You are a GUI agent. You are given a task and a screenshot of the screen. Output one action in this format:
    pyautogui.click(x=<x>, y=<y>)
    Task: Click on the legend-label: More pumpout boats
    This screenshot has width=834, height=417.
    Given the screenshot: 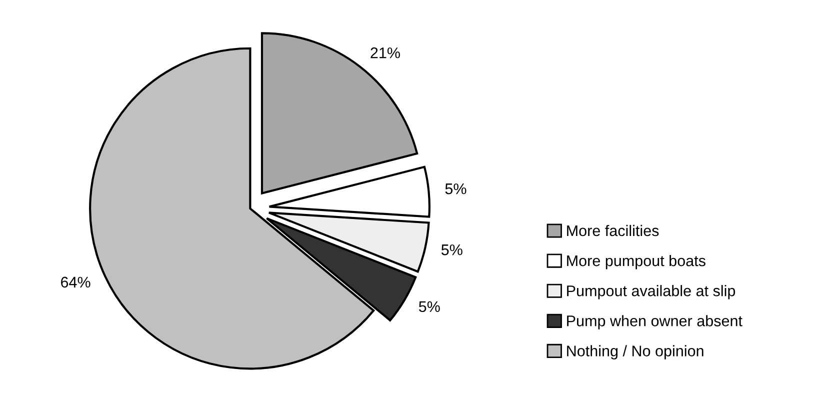 What is the action you would take?
    pyautogui.click(x=636, y=262)
    